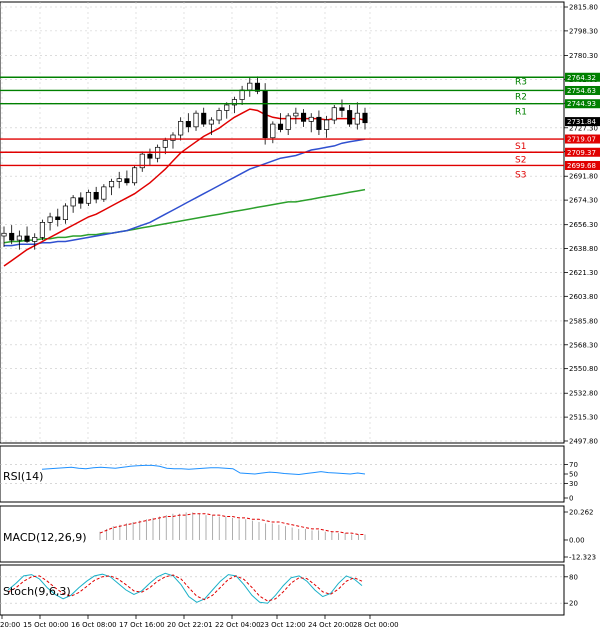 The width and height of the screenshot is (600, 633). What do you see at coordinates (583, 177) in the screenshot?
I see `price-tick-label: 2691.80` at bounding box center [583, 177].